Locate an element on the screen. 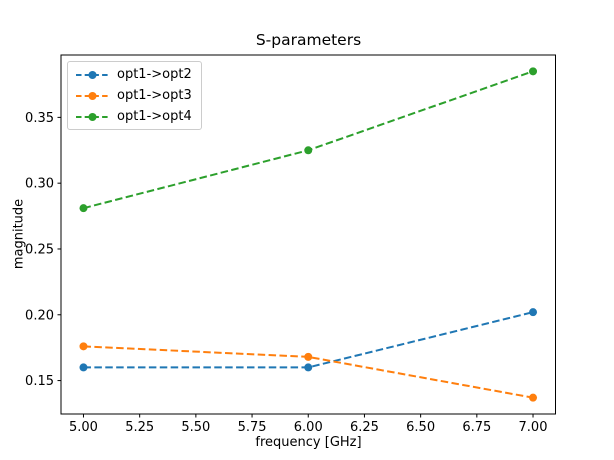 This screenshot has height=460, width=614. chart-title: S-parameters is located at coordinates (308, 40).